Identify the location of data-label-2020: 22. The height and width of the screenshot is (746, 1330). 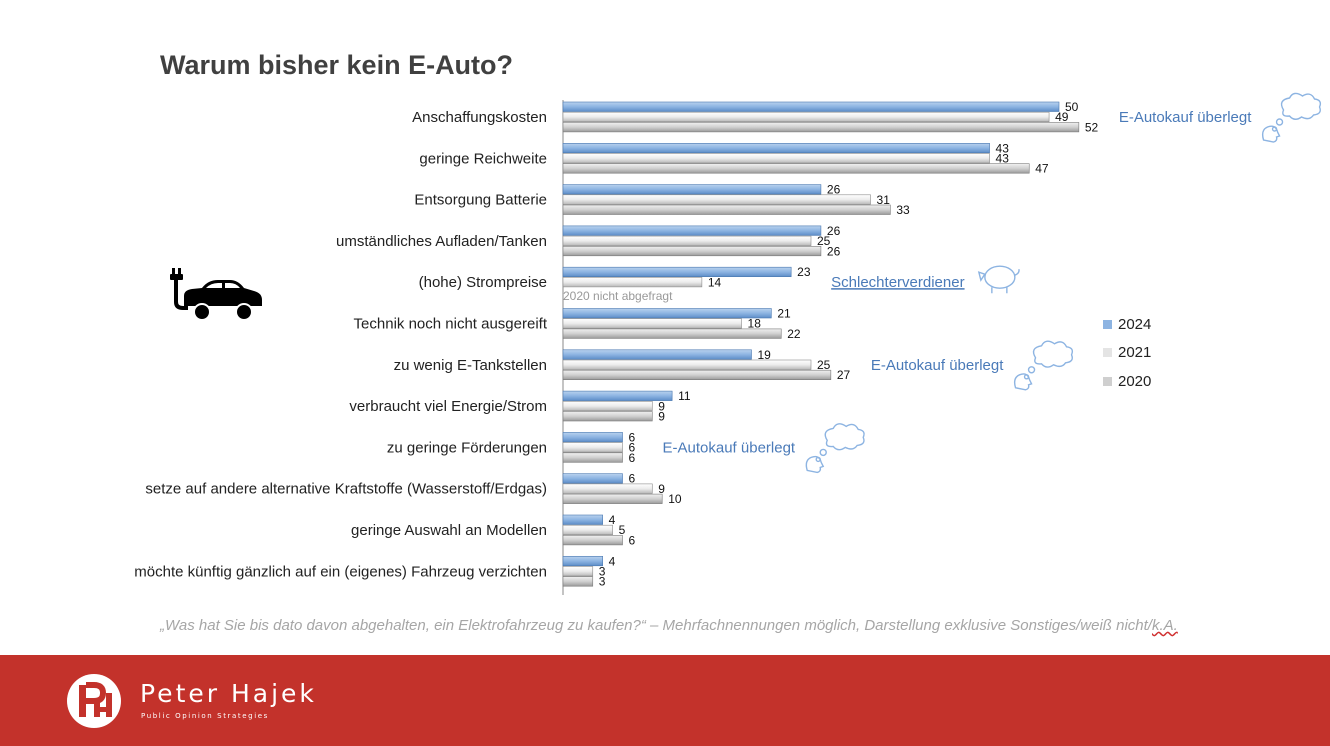
(794, 334).